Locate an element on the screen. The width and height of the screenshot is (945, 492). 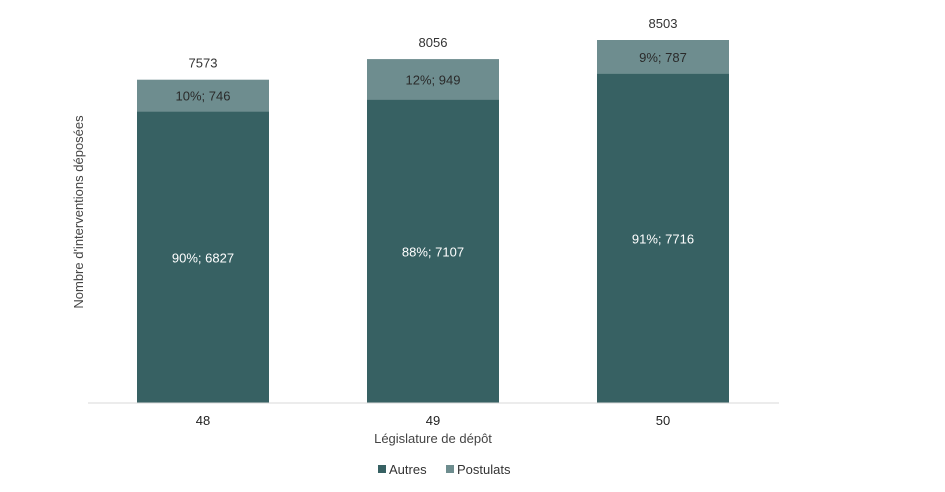
total-label-48: 7573 is located at coordinates (203, 63).